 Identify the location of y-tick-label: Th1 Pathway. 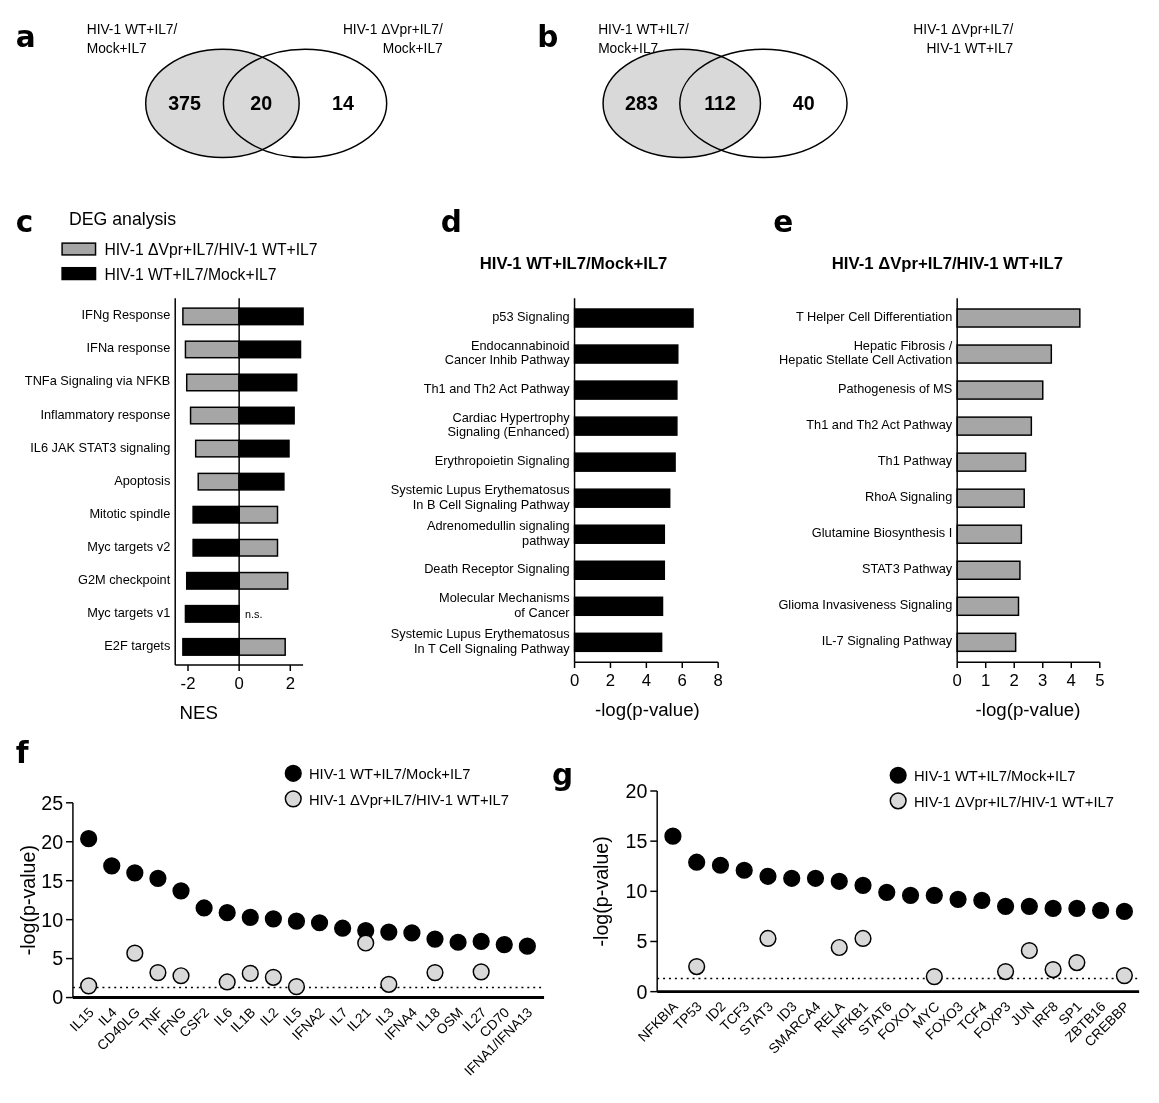
(915, 461).